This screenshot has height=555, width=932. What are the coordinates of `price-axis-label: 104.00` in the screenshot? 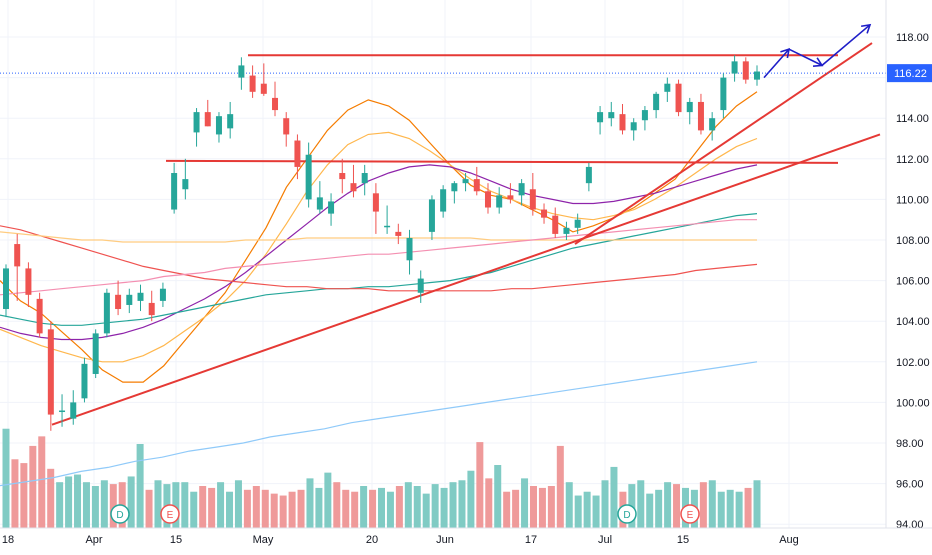 It's located at (913, 322).